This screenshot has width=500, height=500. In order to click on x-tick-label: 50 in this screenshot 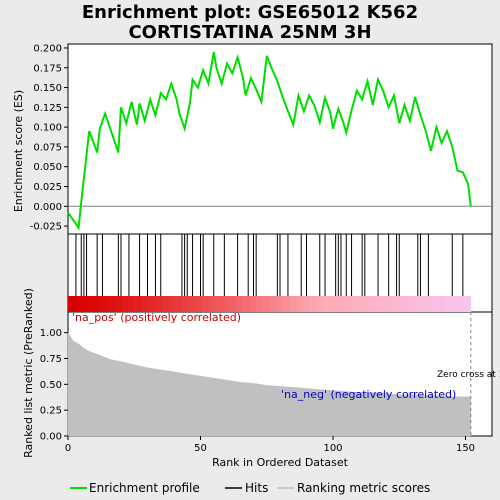, I will do `click(200, 448)`.